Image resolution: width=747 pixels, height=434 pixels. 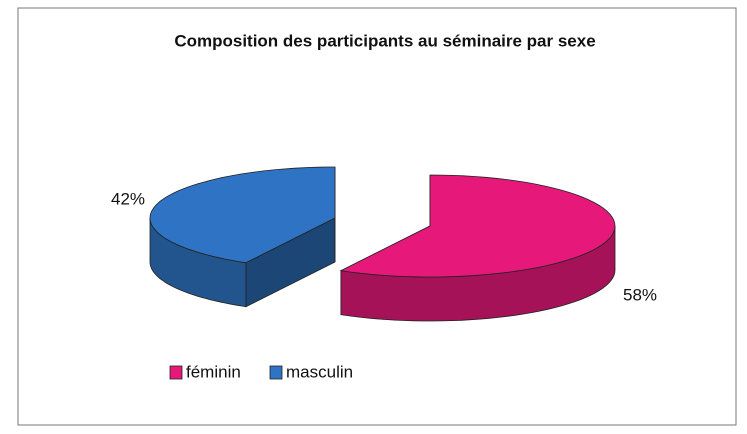 I want to click on legend-label: masculin, so click(x=319, y=371).